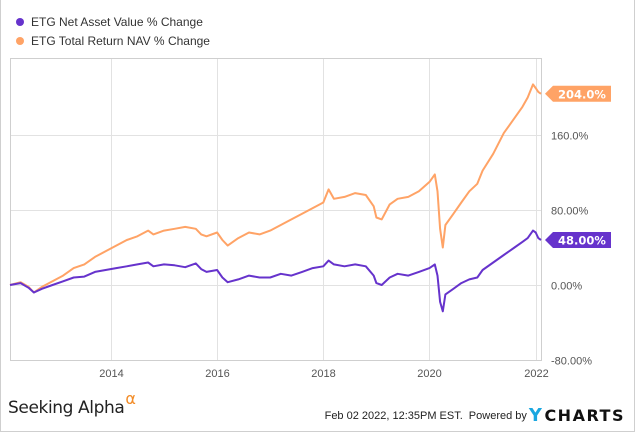 This screenshot has width=635, height=433. Describe the element at coordinates (217, 374) in the screenshot. I see `x-tick-label: 2016` at that location.